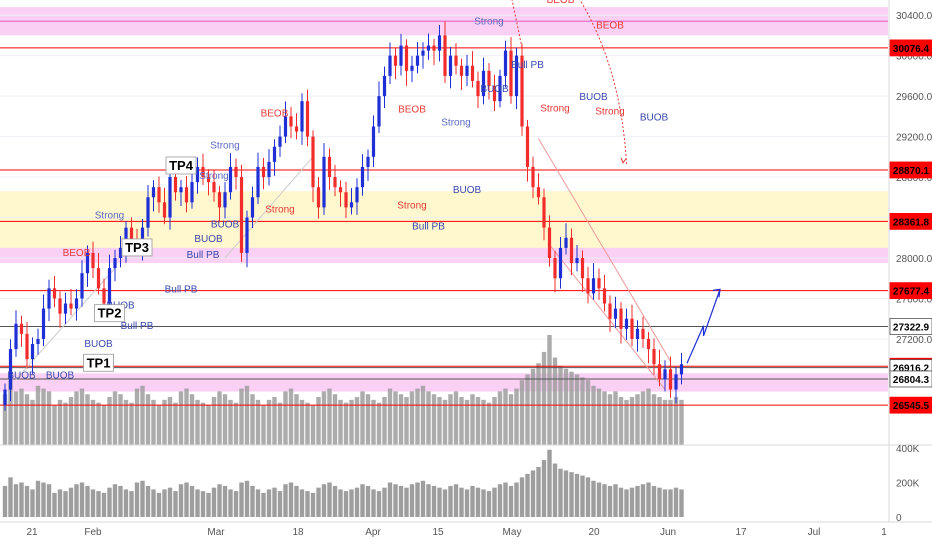  Describe the element at coordinates (225, 225) in the screenshot. I see `annotation-19: BUOB` at that location.